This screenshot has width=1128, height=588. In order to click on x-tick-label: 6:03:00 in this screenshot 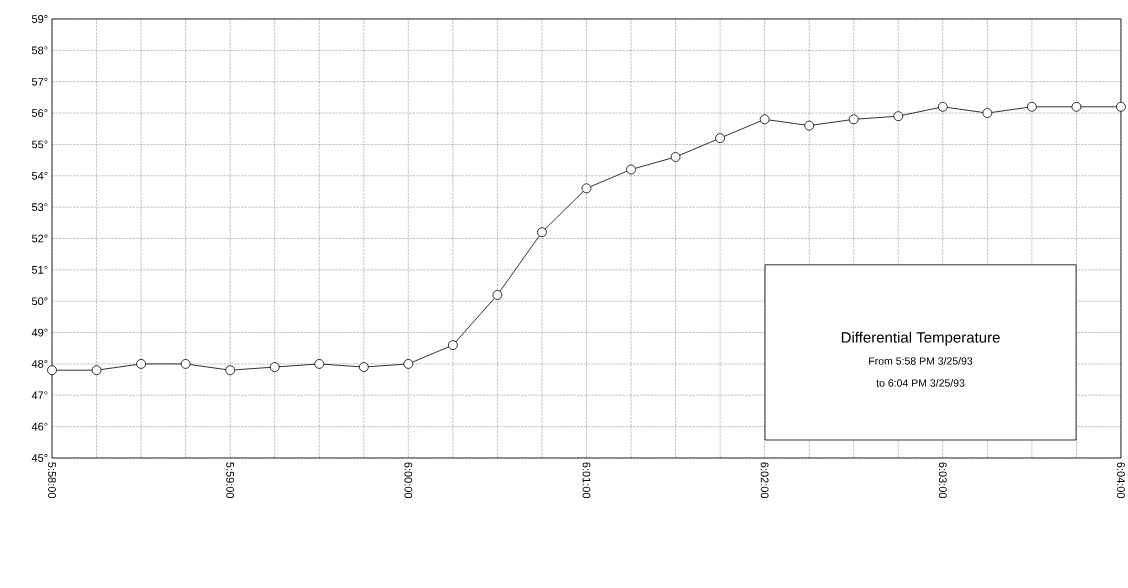, I will do `click(942, 480)`.